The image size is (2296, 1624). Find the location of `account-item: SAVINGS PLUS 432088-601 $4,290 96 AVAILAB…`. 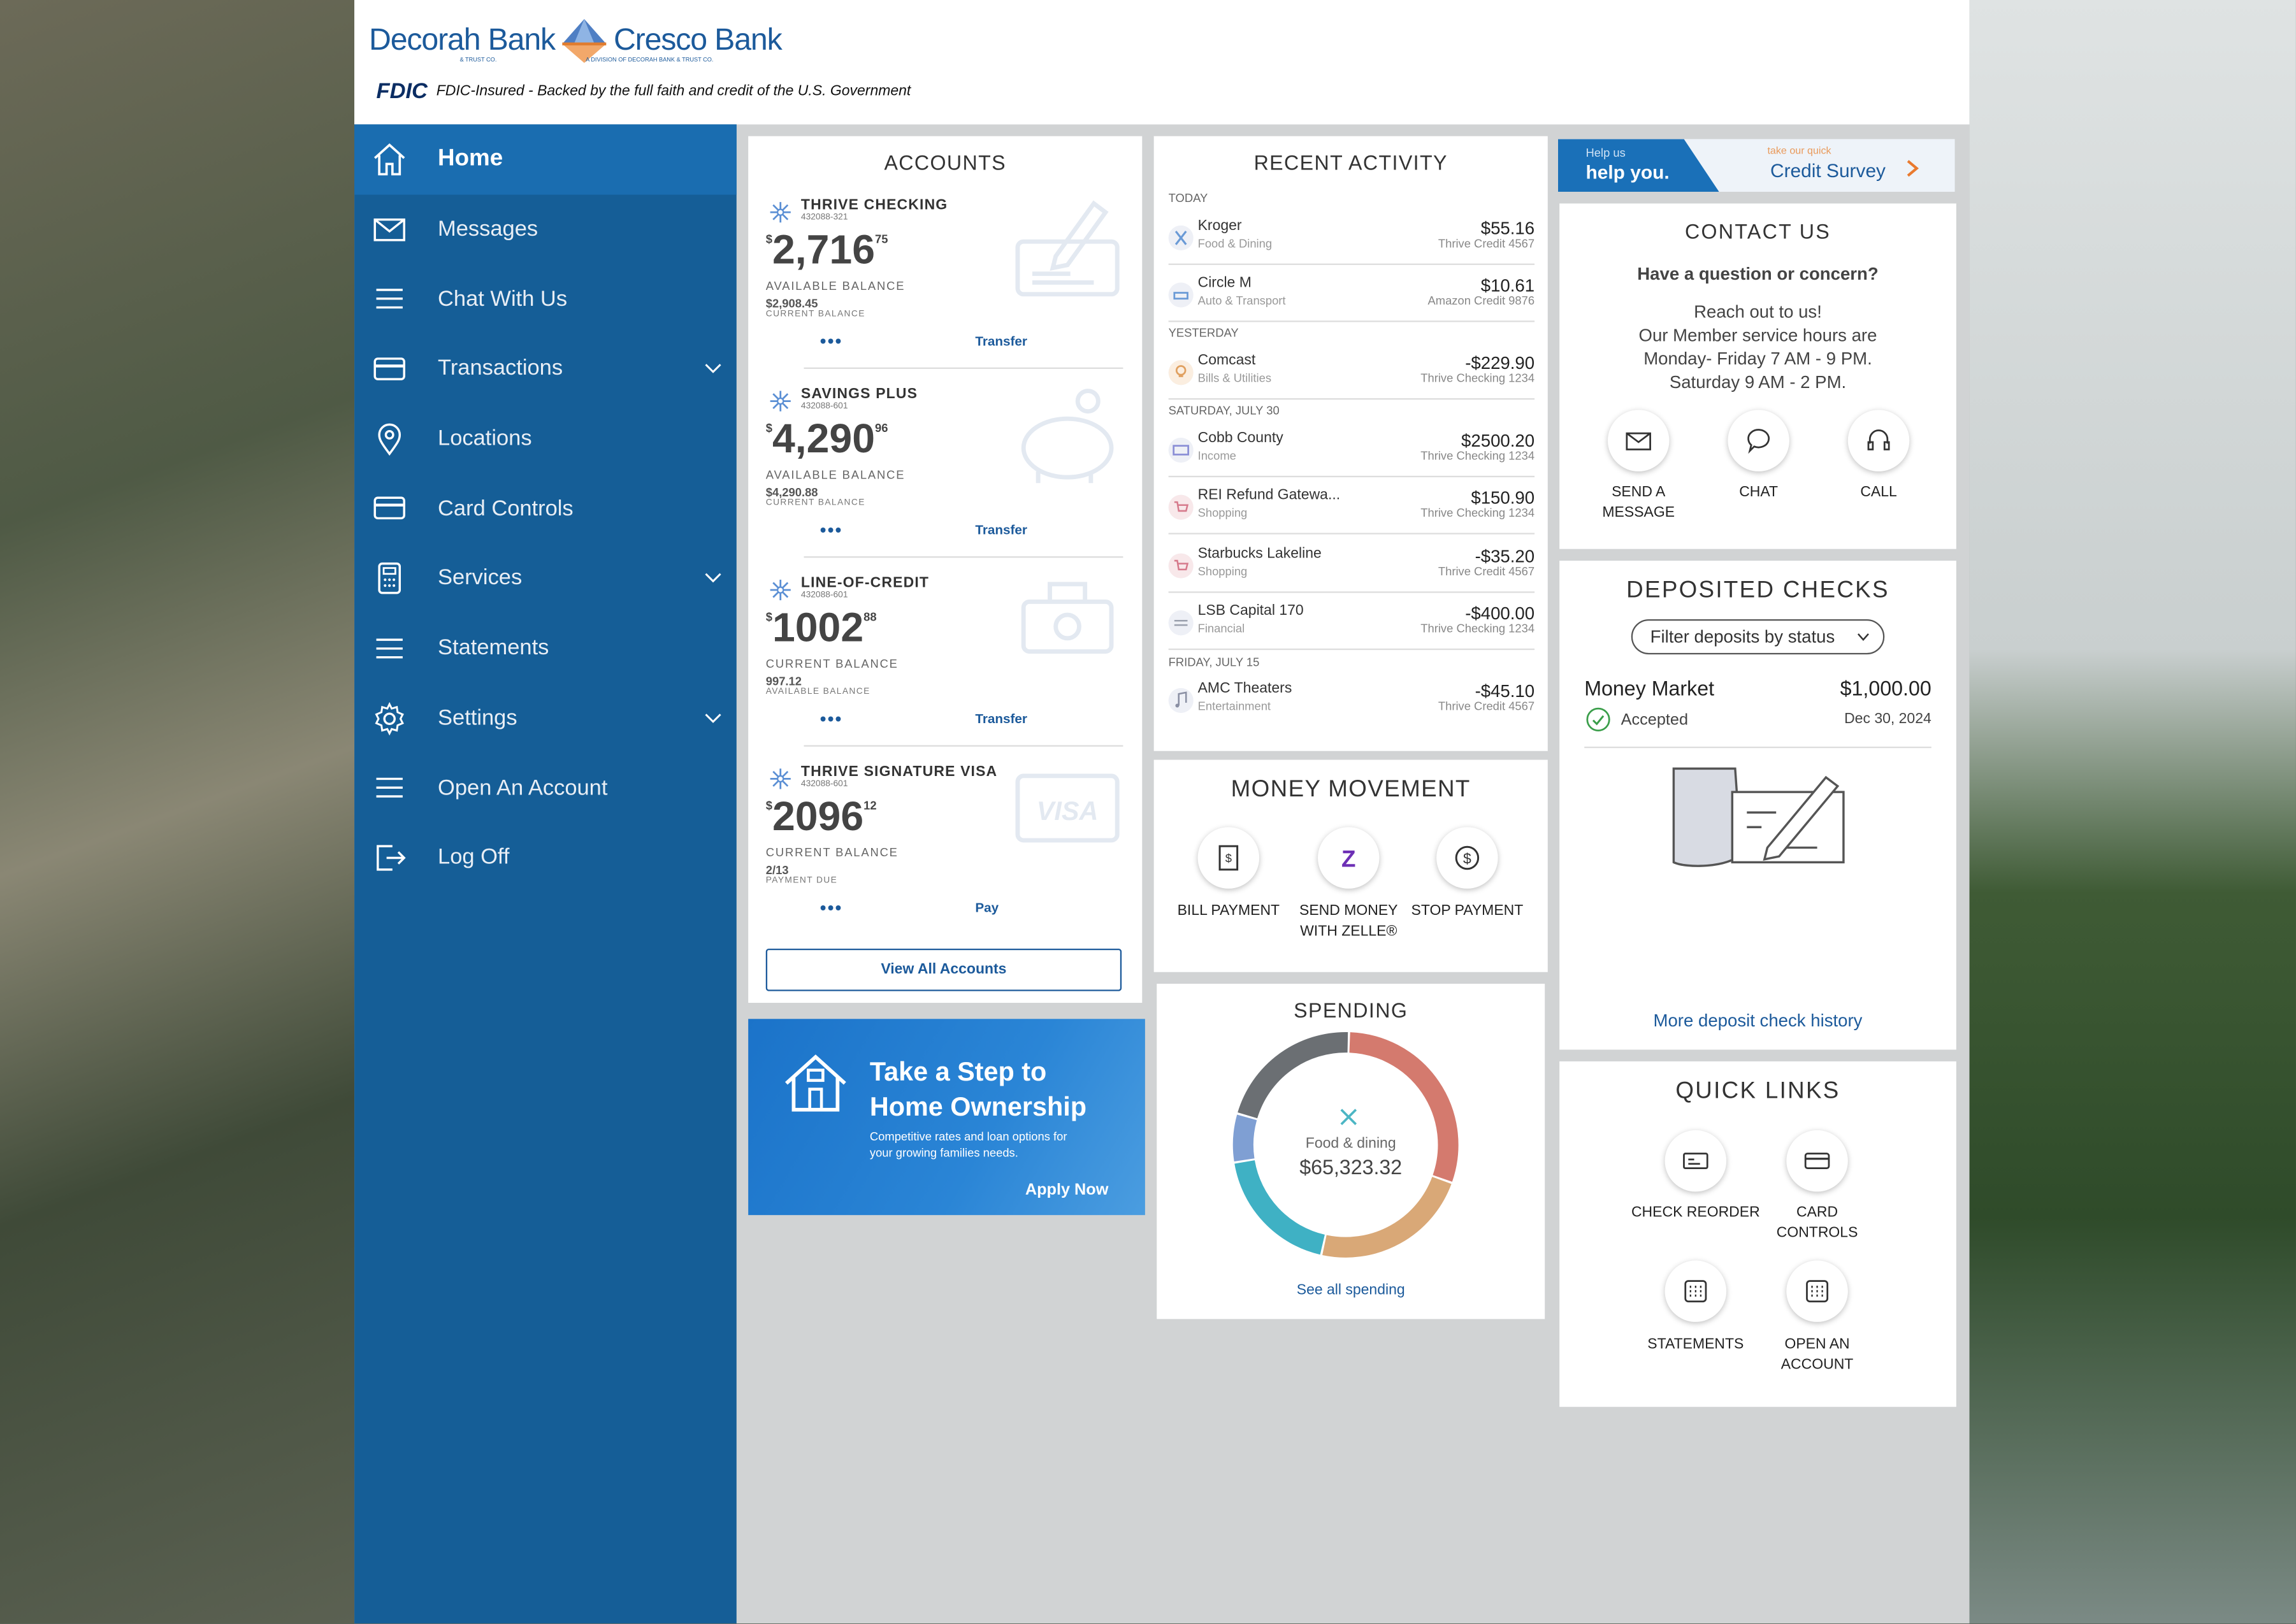

account-item: SAVINGS PLUS 432088-601 $4,290 96 AVAILAB… is located at coordinates (944, 473).